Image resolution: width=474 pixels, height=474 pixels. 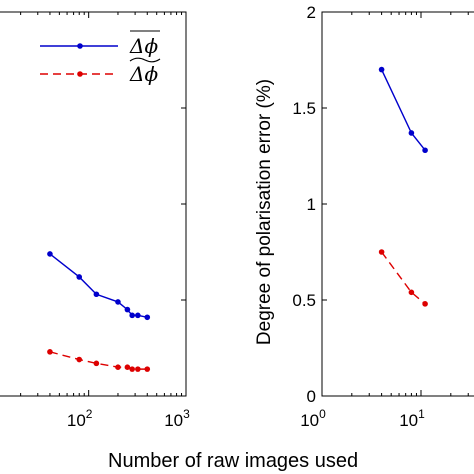 What do you see at coordinates (311, 12) in the screenshot?
I see `y-tick-label: 2` at bounding box center [311, 12].